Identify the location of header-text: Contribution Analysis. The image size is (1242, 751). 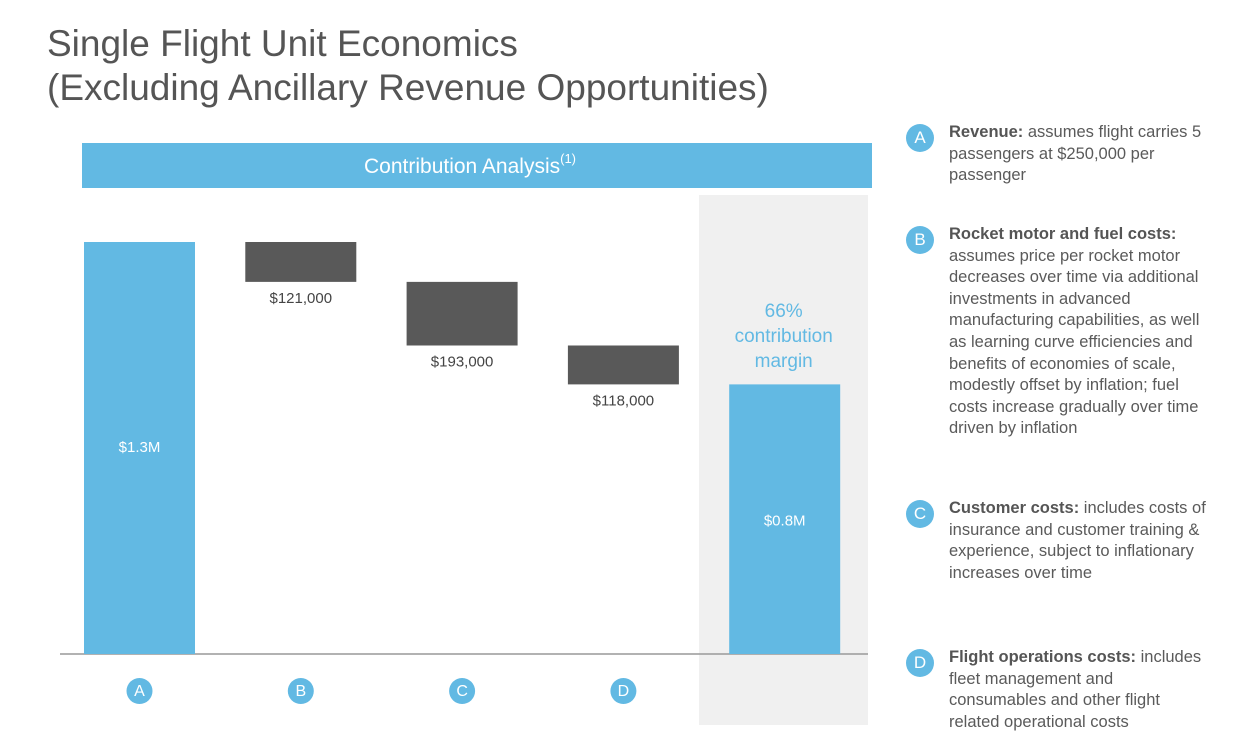
(462, 166).